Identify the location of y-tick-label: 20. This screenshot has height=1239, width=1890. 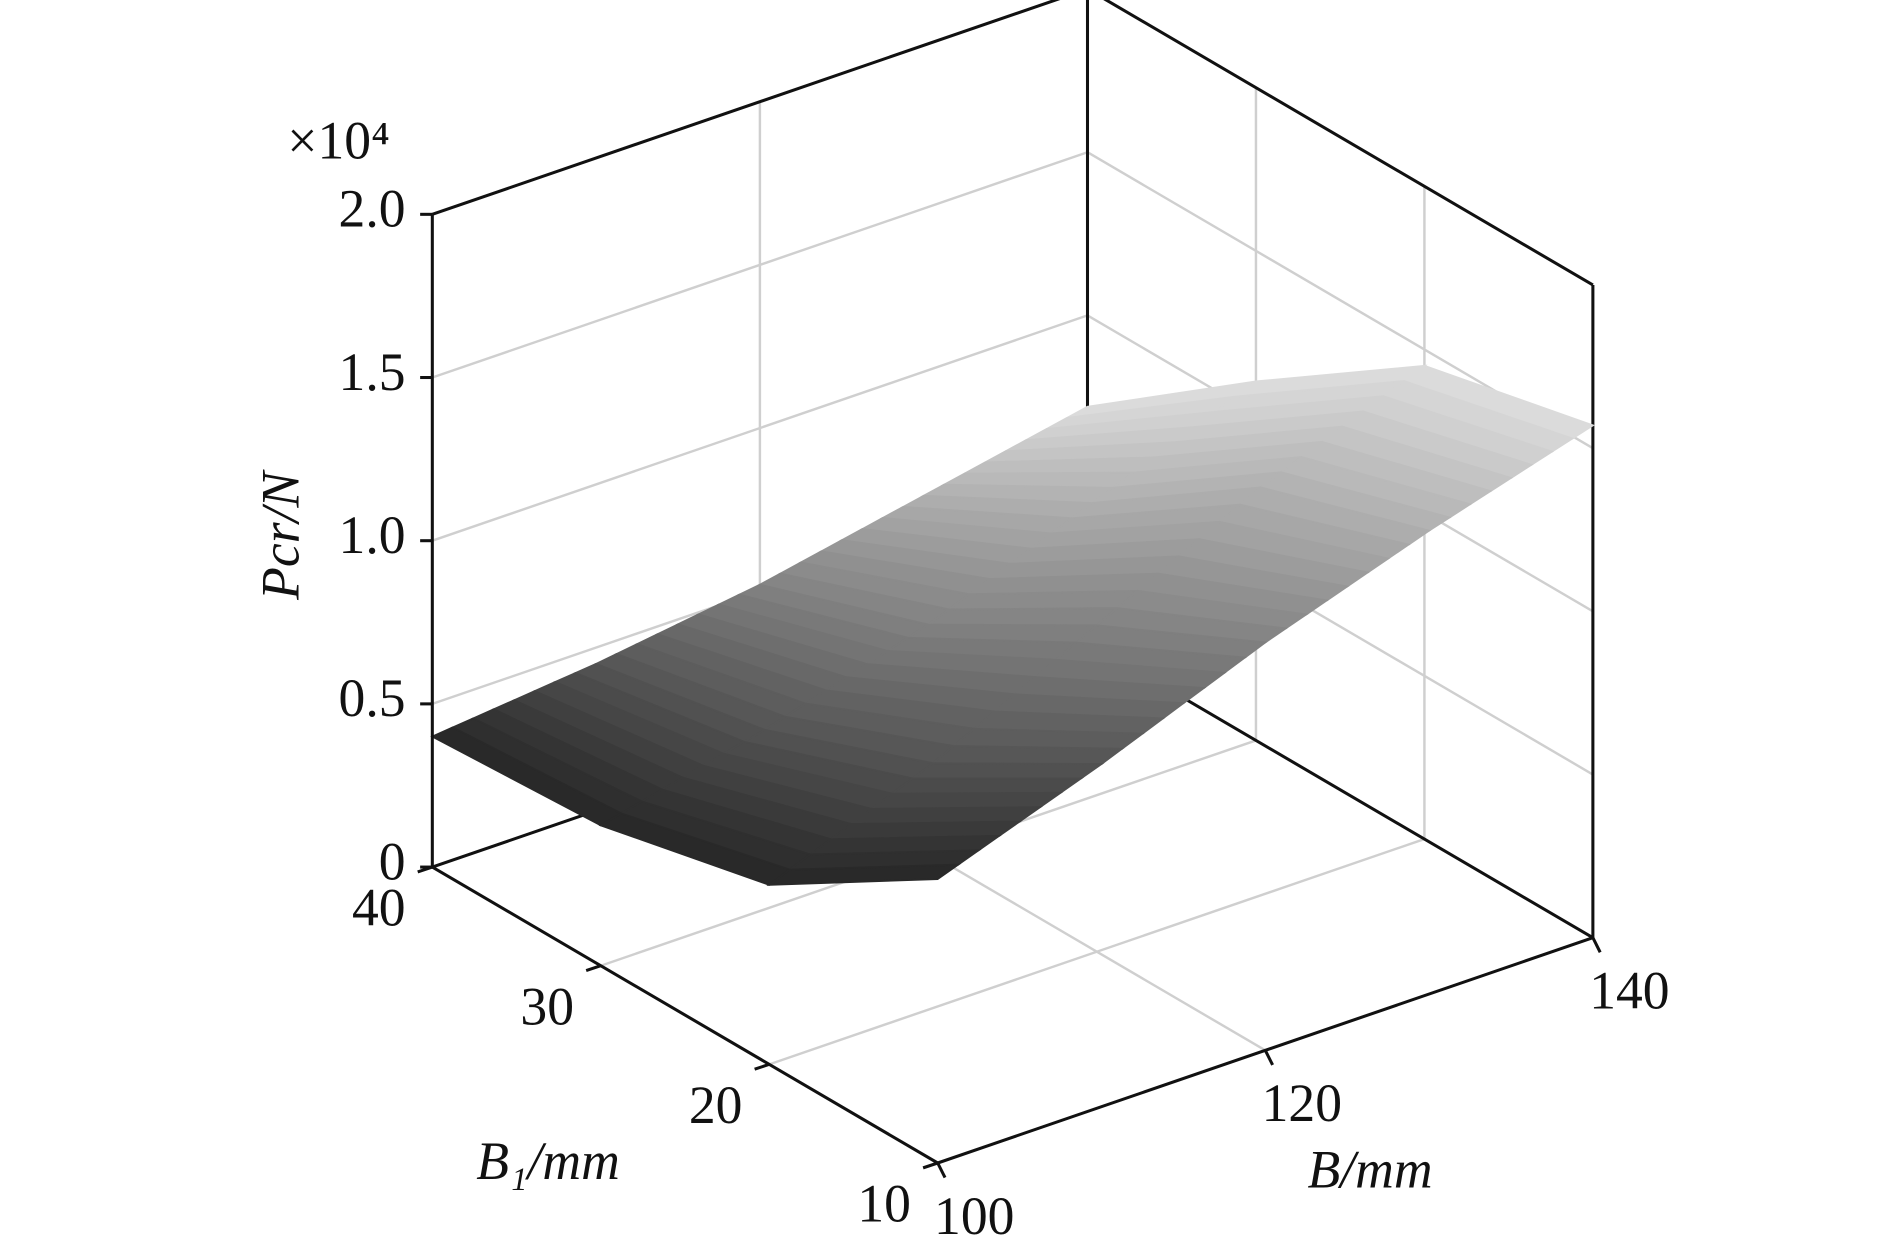
(716, 1105).